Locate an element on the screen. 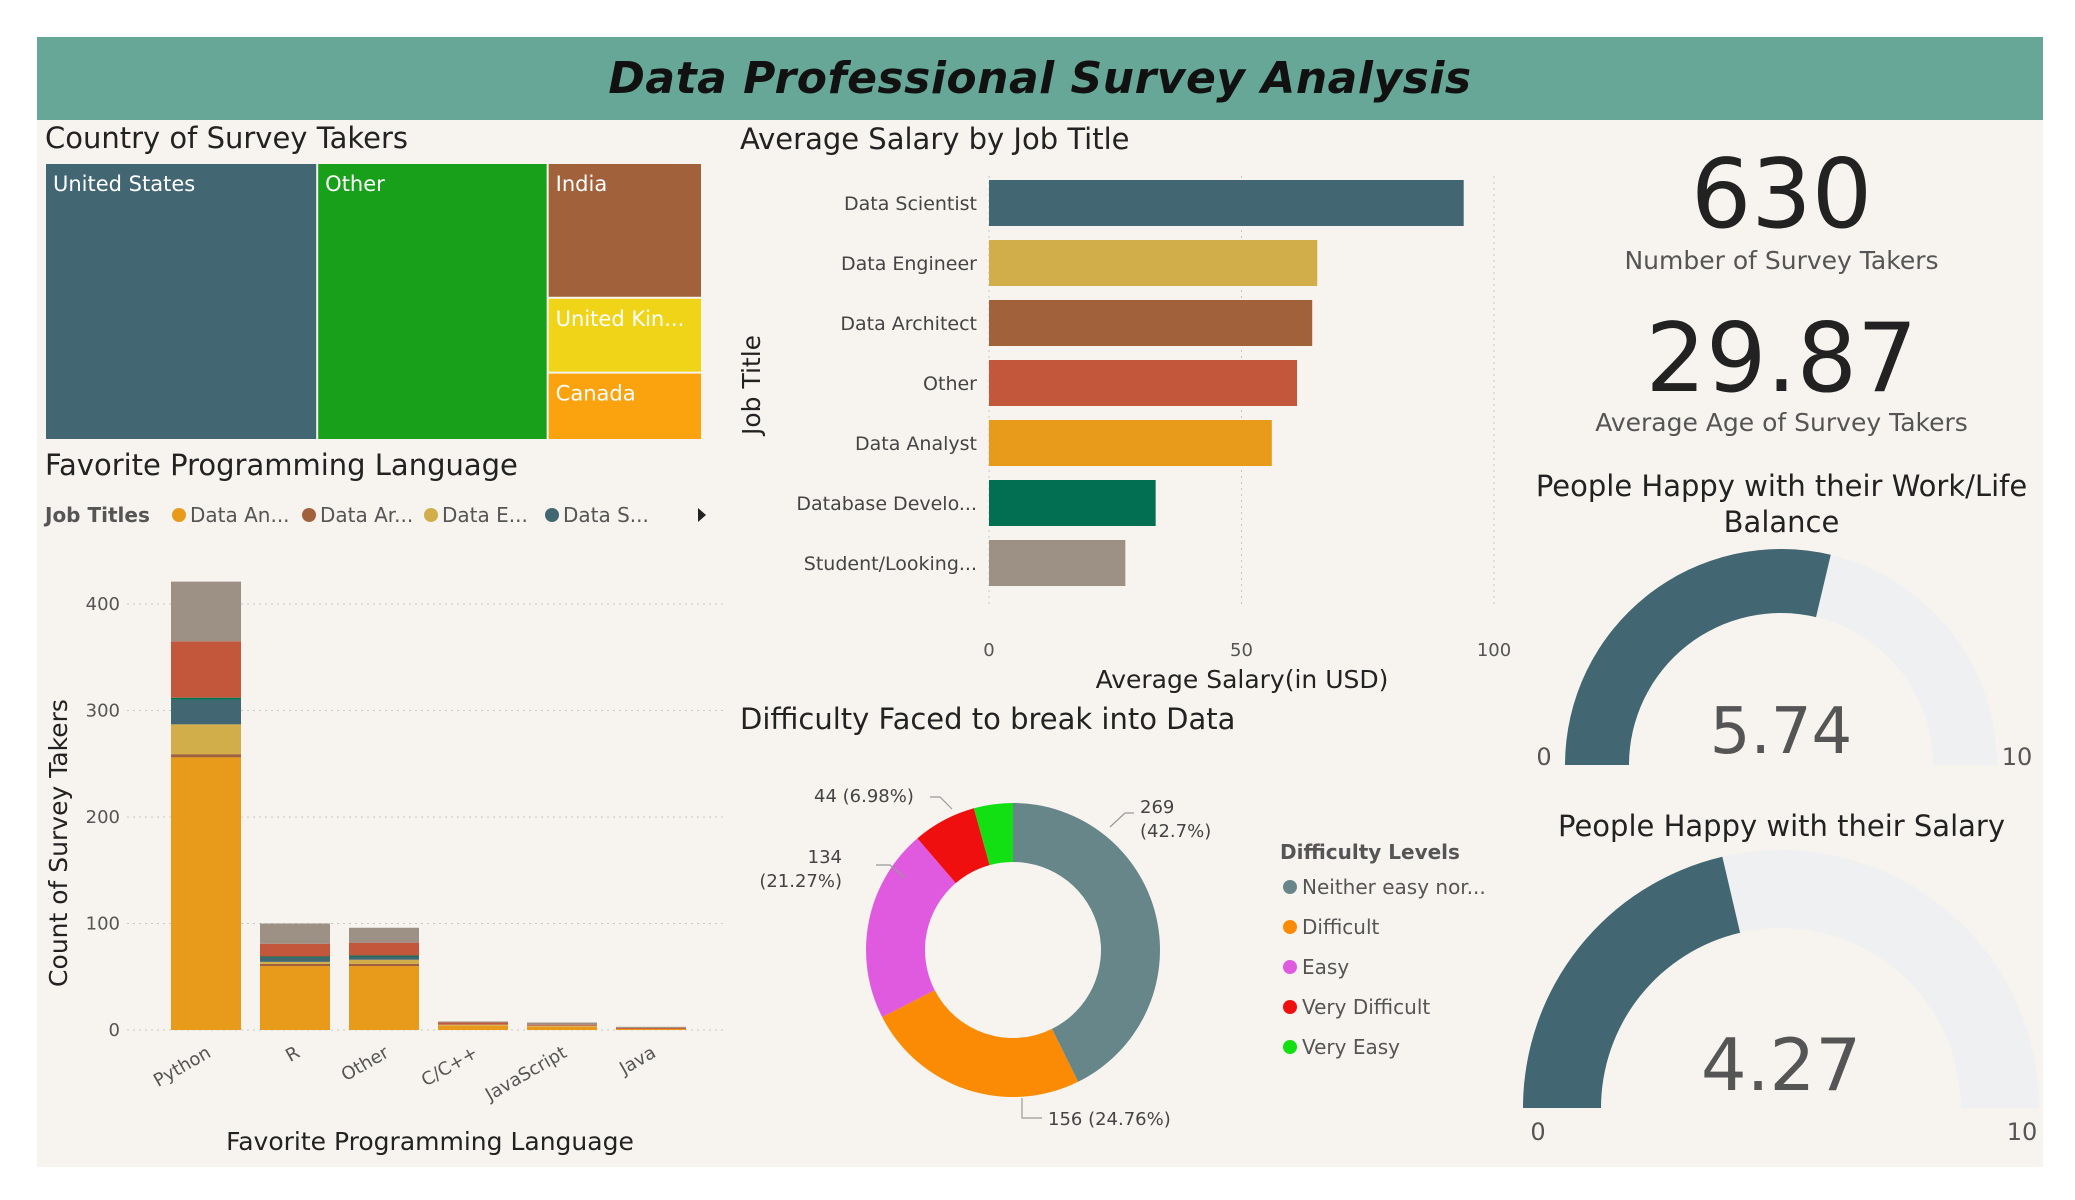 Image resolution: width=2075 pixels, height=1200 pixels. difficulty-legend-label-easy: Easy is located at coordinates (1325, 967).